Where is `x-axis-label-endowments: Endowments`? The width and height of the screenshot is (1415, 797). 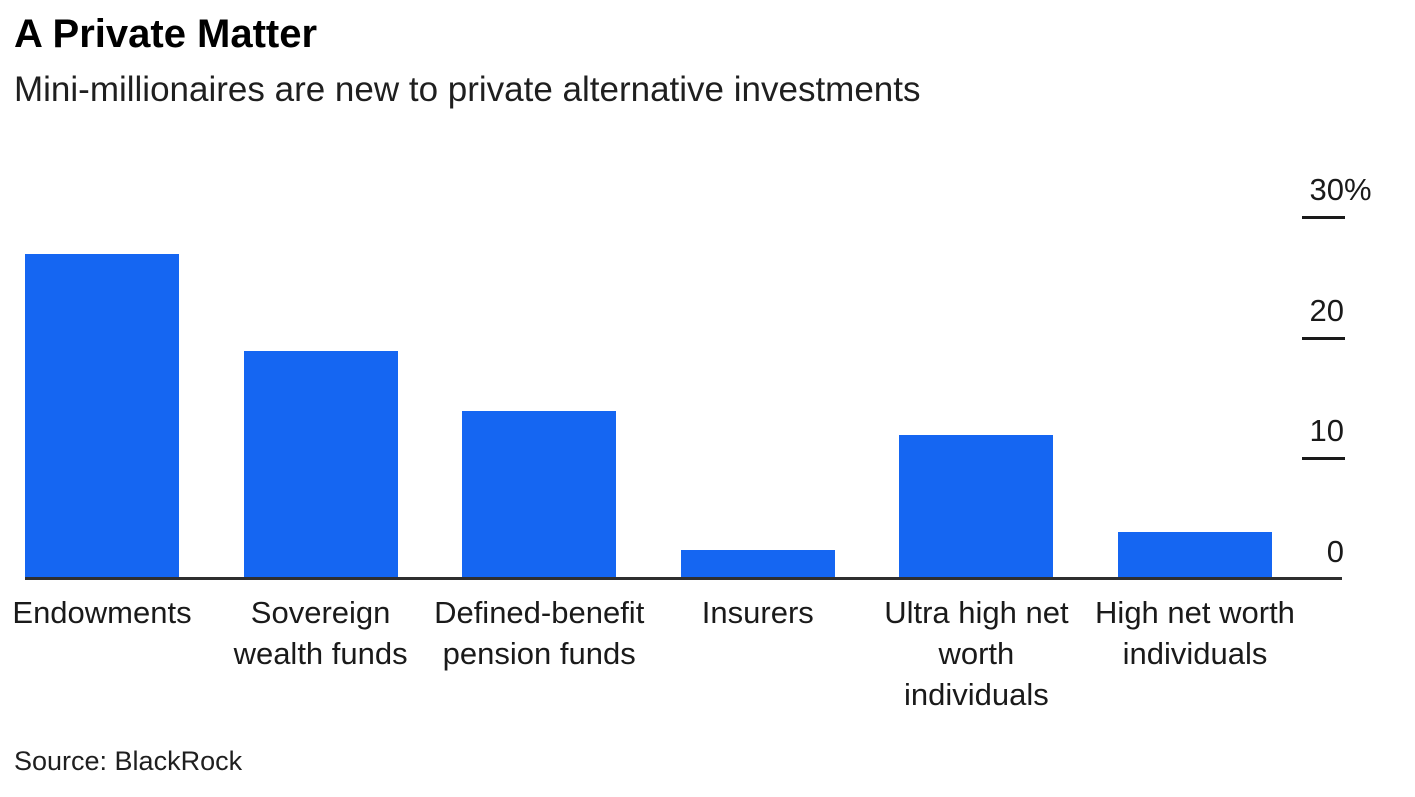
x-axis-label-endowments: Endowments is located at coordinates (102, 612).